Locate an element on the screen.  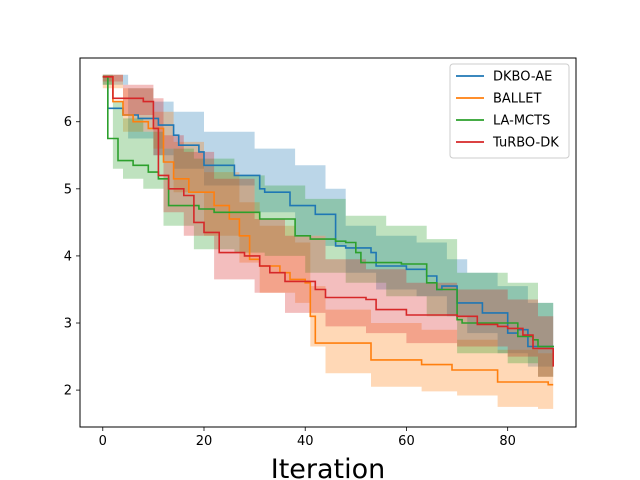
y-axis-ticks: 2 3 4 5 6 is located at coordinates (72, 257).